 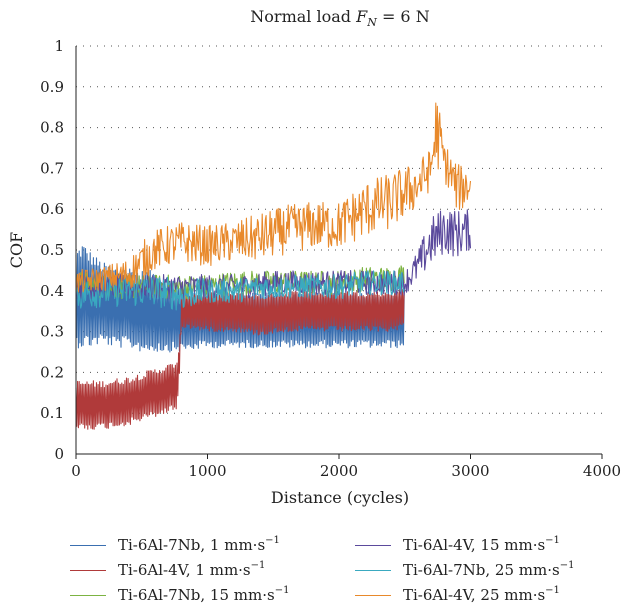 What do you see at coordinates (481, 545) in the screenshot?
I see `legend-label: Ti-6Al-4V, 15 mm·s−1` at bounding box center [481, 545].